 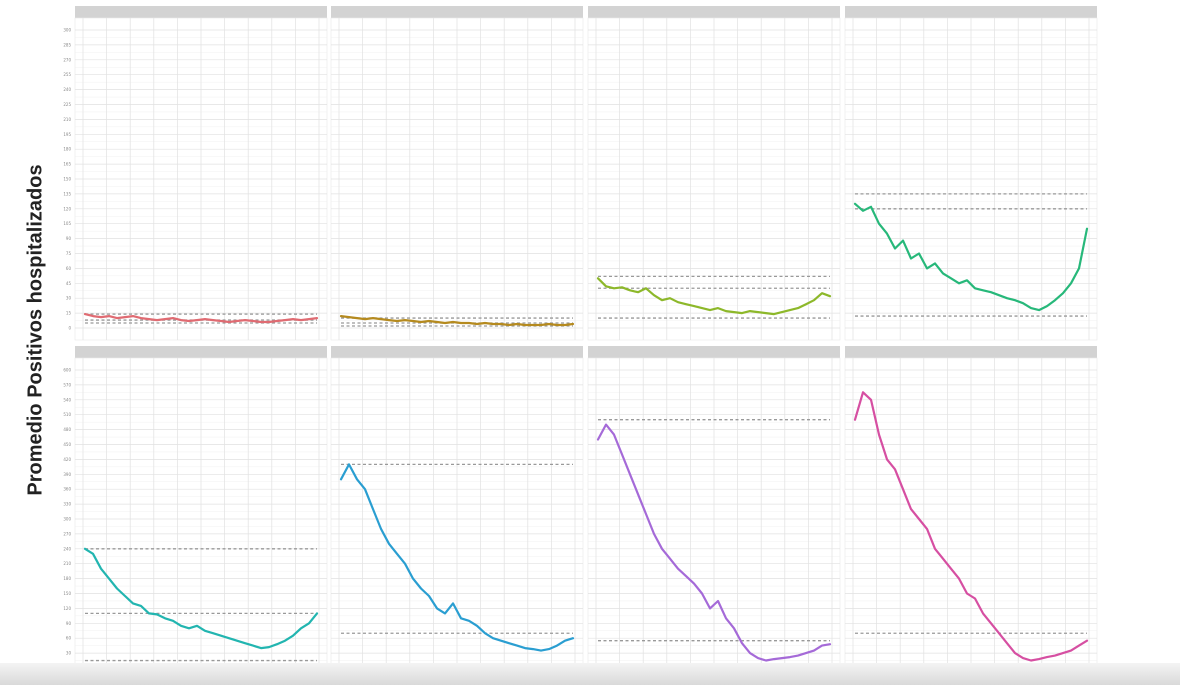 What do you see at coordinates (67, 44) in the screenshot?
I see `y-tick-label: 285` at bounding box center [67, 44].